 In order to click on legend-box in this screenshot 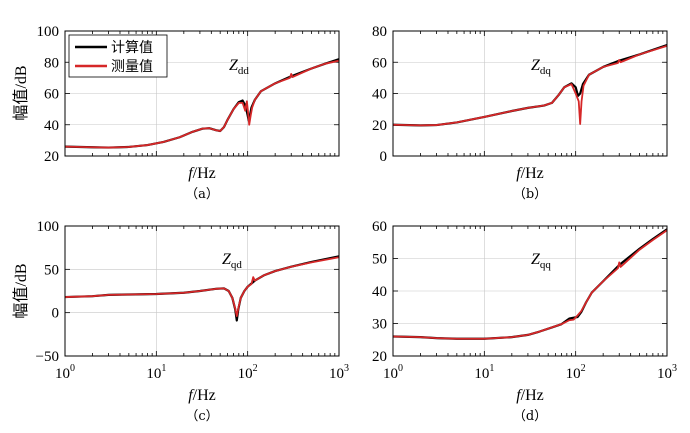, I will do `click(118, 56)`.